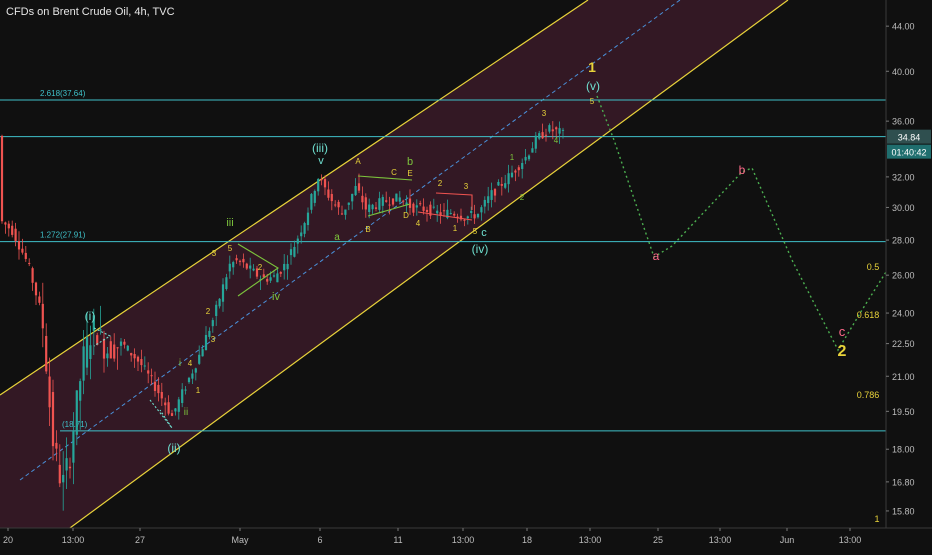  What do you see at coordinates (230, 248) in the screenshot?
I see `wave-label-5: 5` at bounding box center [230, 248].